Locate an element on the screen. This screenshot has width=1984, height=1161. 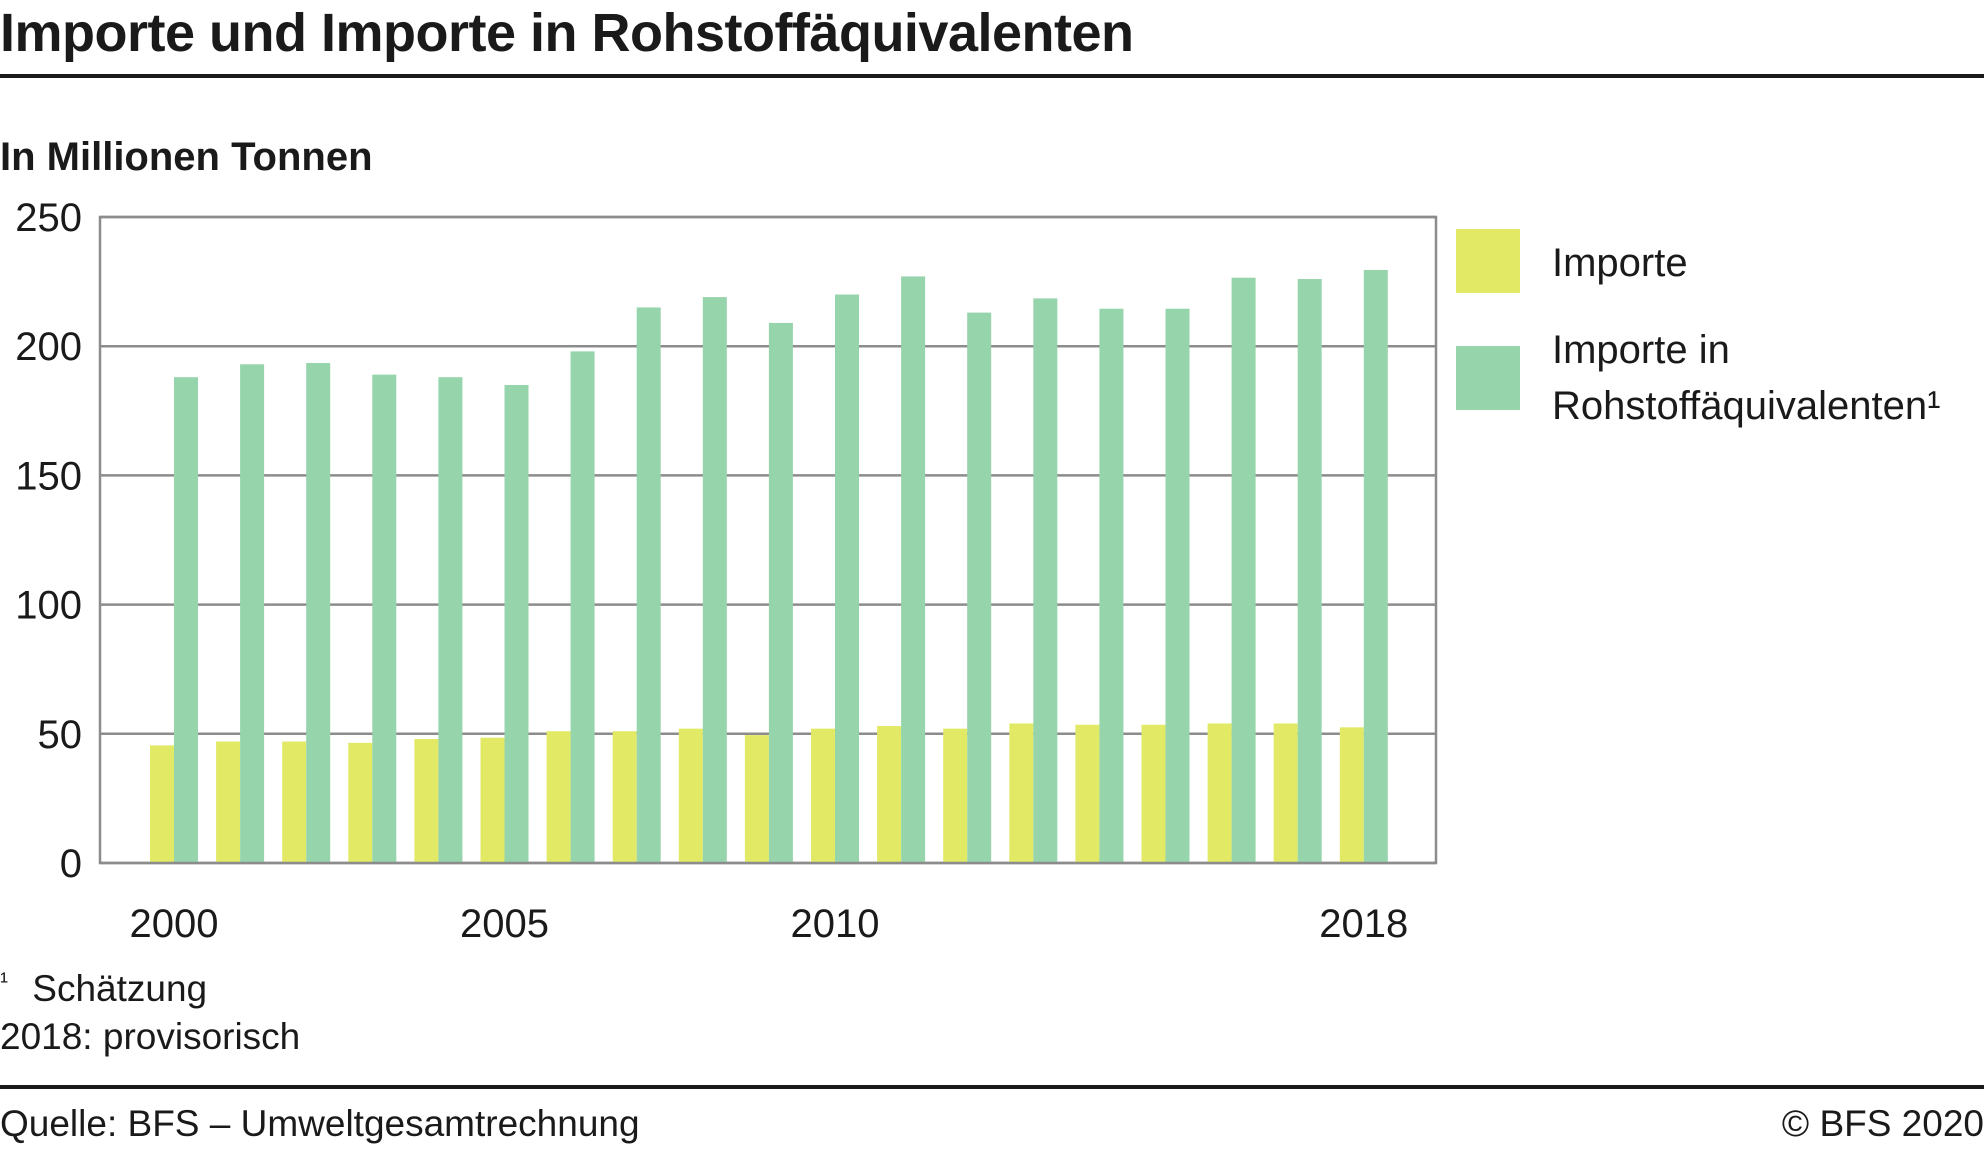
y-tick-label-200: 200 is located at coordinates (48, 347).